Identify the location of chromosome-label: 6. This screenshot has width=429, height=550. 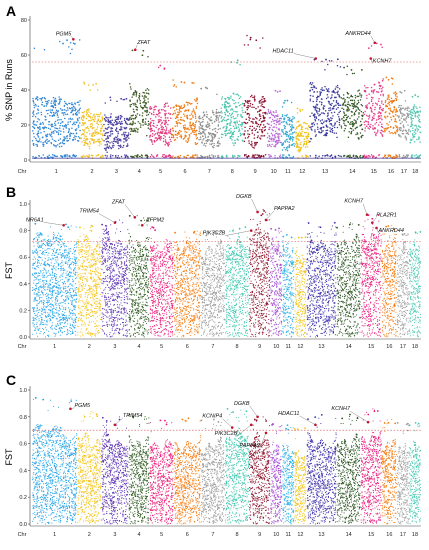
(184, 172).